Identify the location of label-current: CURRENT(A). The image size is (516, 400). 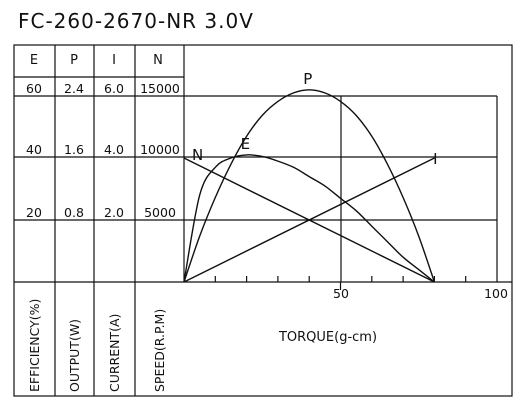
(114, 353).